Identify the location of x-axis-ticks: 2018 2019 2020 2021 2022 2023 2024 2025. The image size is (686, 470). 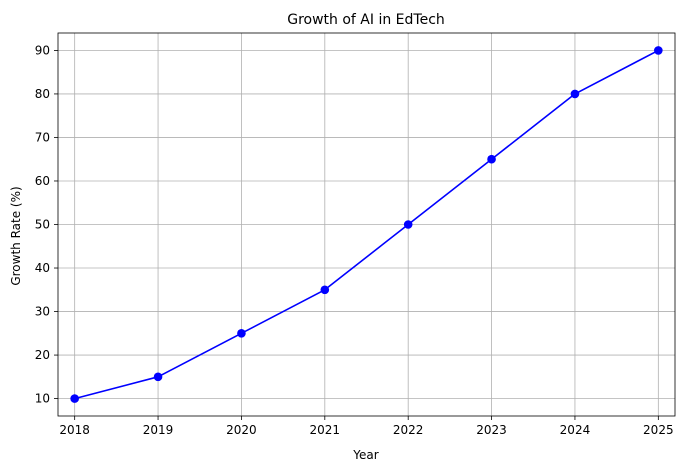
(366, 426).